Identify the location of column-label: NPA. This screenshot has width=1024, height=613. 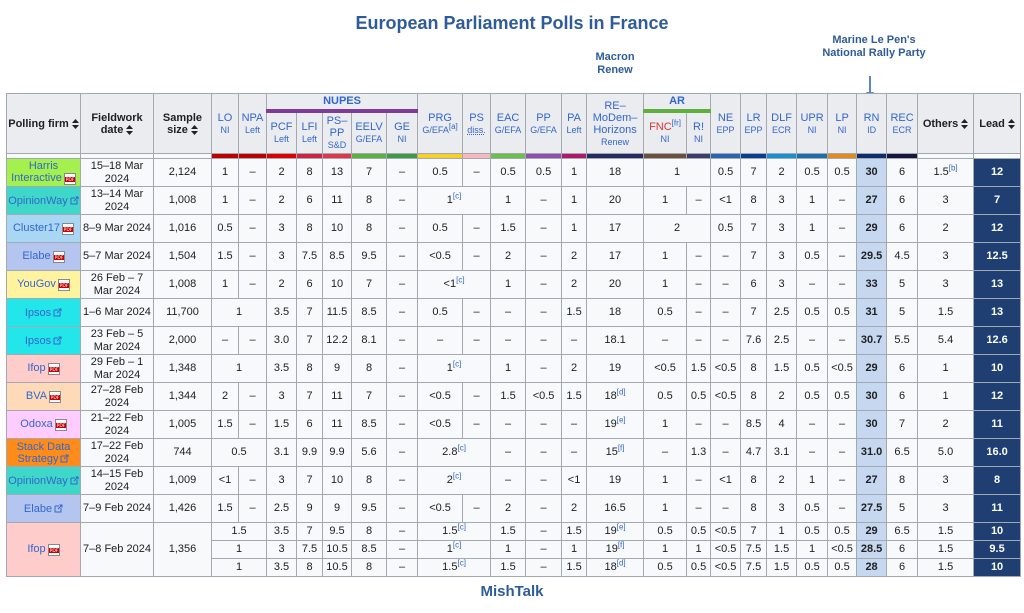
(252, 117).